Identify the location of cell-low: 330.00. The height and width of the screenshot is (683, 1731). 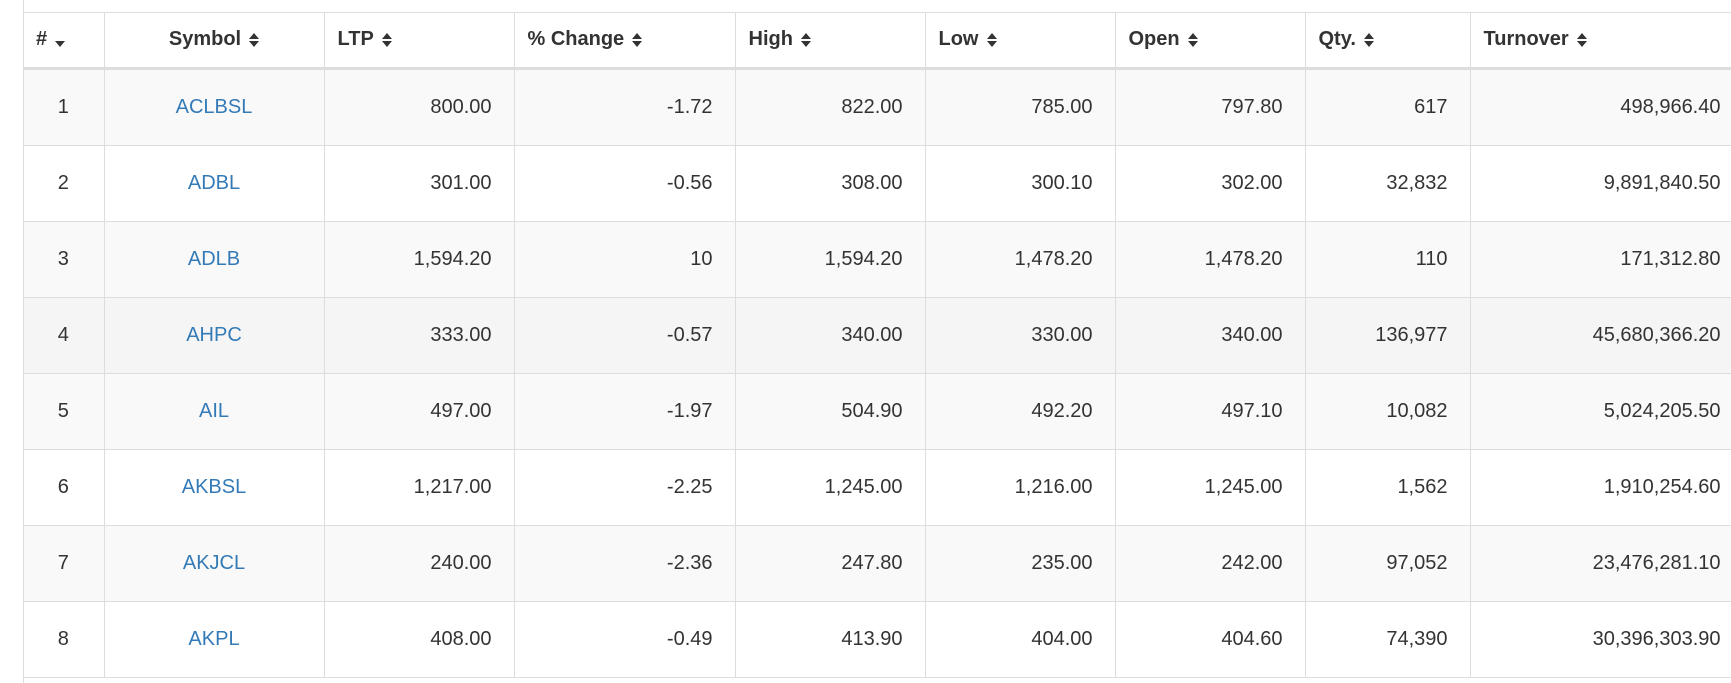
(1020, 335).